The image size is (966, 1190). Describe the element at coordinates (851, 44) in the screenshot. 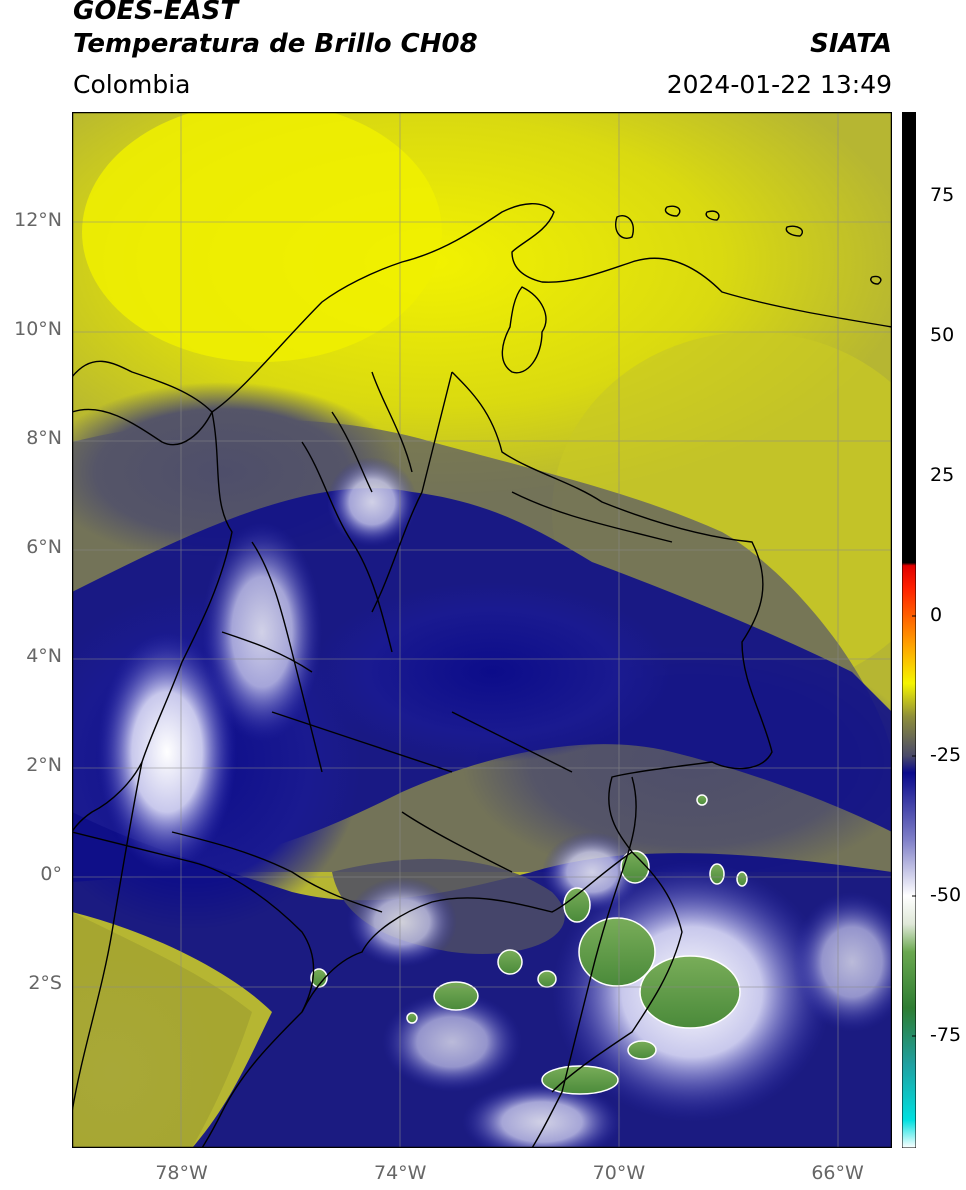

I see `organization-label: SIATA` at that location.